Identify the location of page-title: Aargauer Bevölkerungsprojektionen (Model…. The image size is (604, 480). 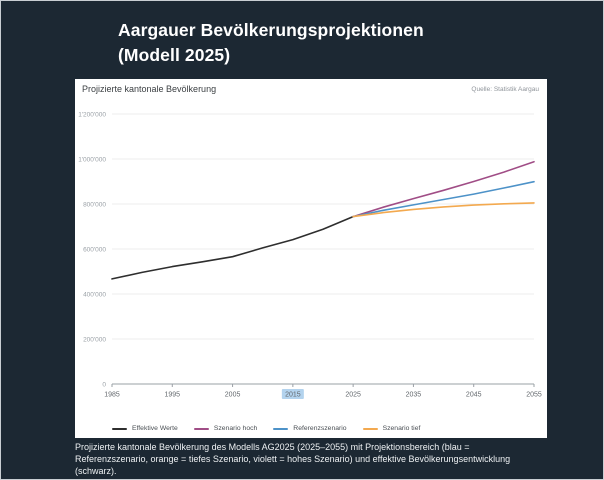
(271, 43).